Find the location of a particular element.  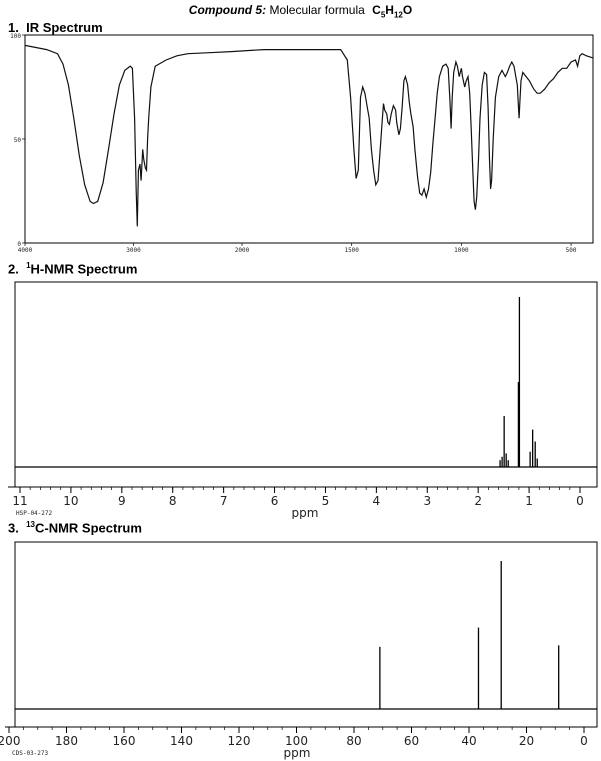

molecular-formula: C5H12O is located at coordinates (392, 11).